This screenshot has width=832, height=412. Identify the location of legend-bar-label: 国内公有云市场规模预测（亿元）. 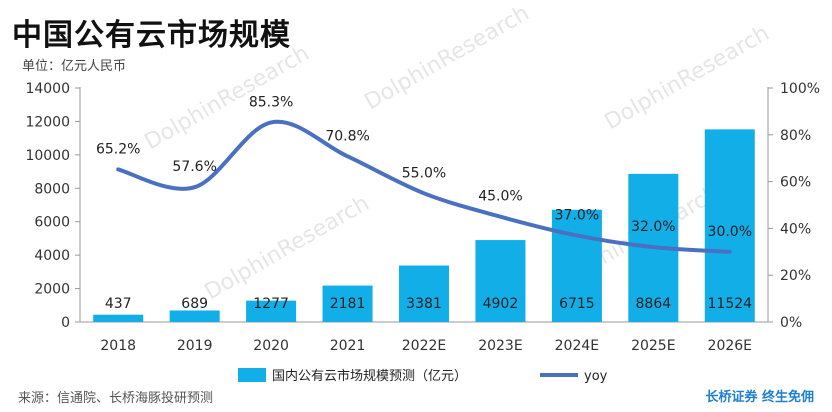
(369, 376).